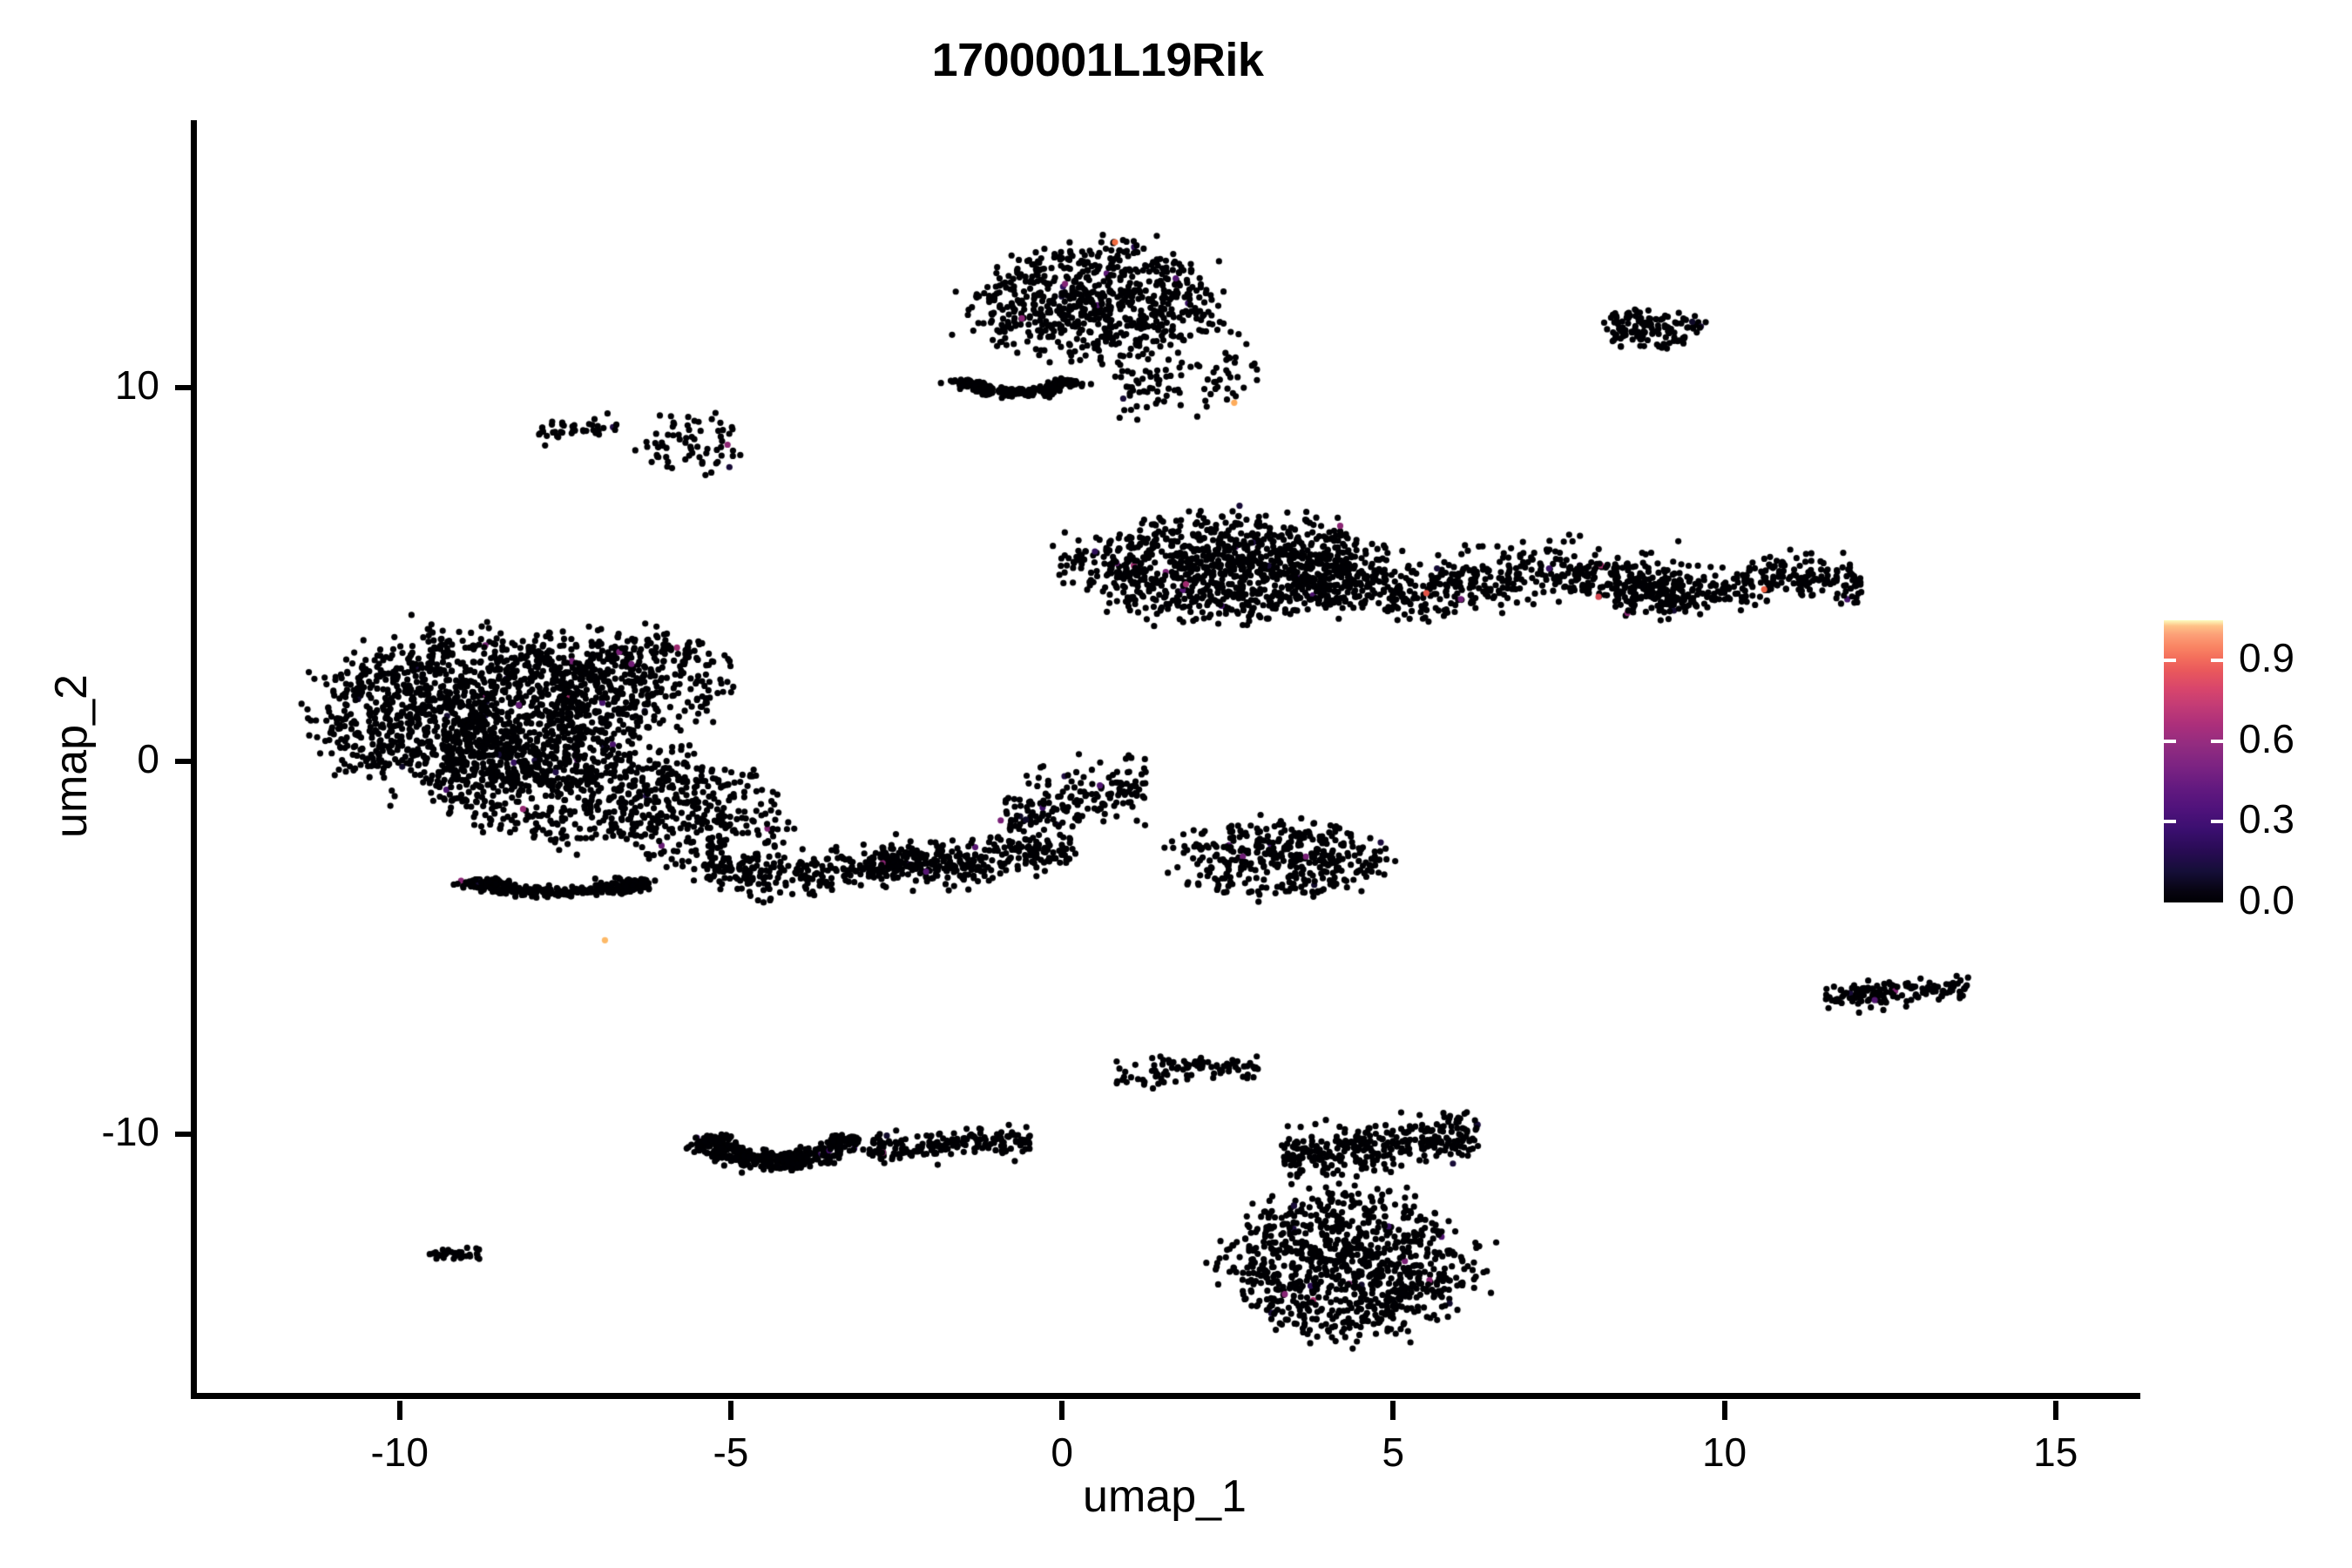 The width and height of the screenshot is (2352, 1568). Describe the element at coordinates (2193, 761) in the screenshot. I see `colorbar-gradient` at that location.